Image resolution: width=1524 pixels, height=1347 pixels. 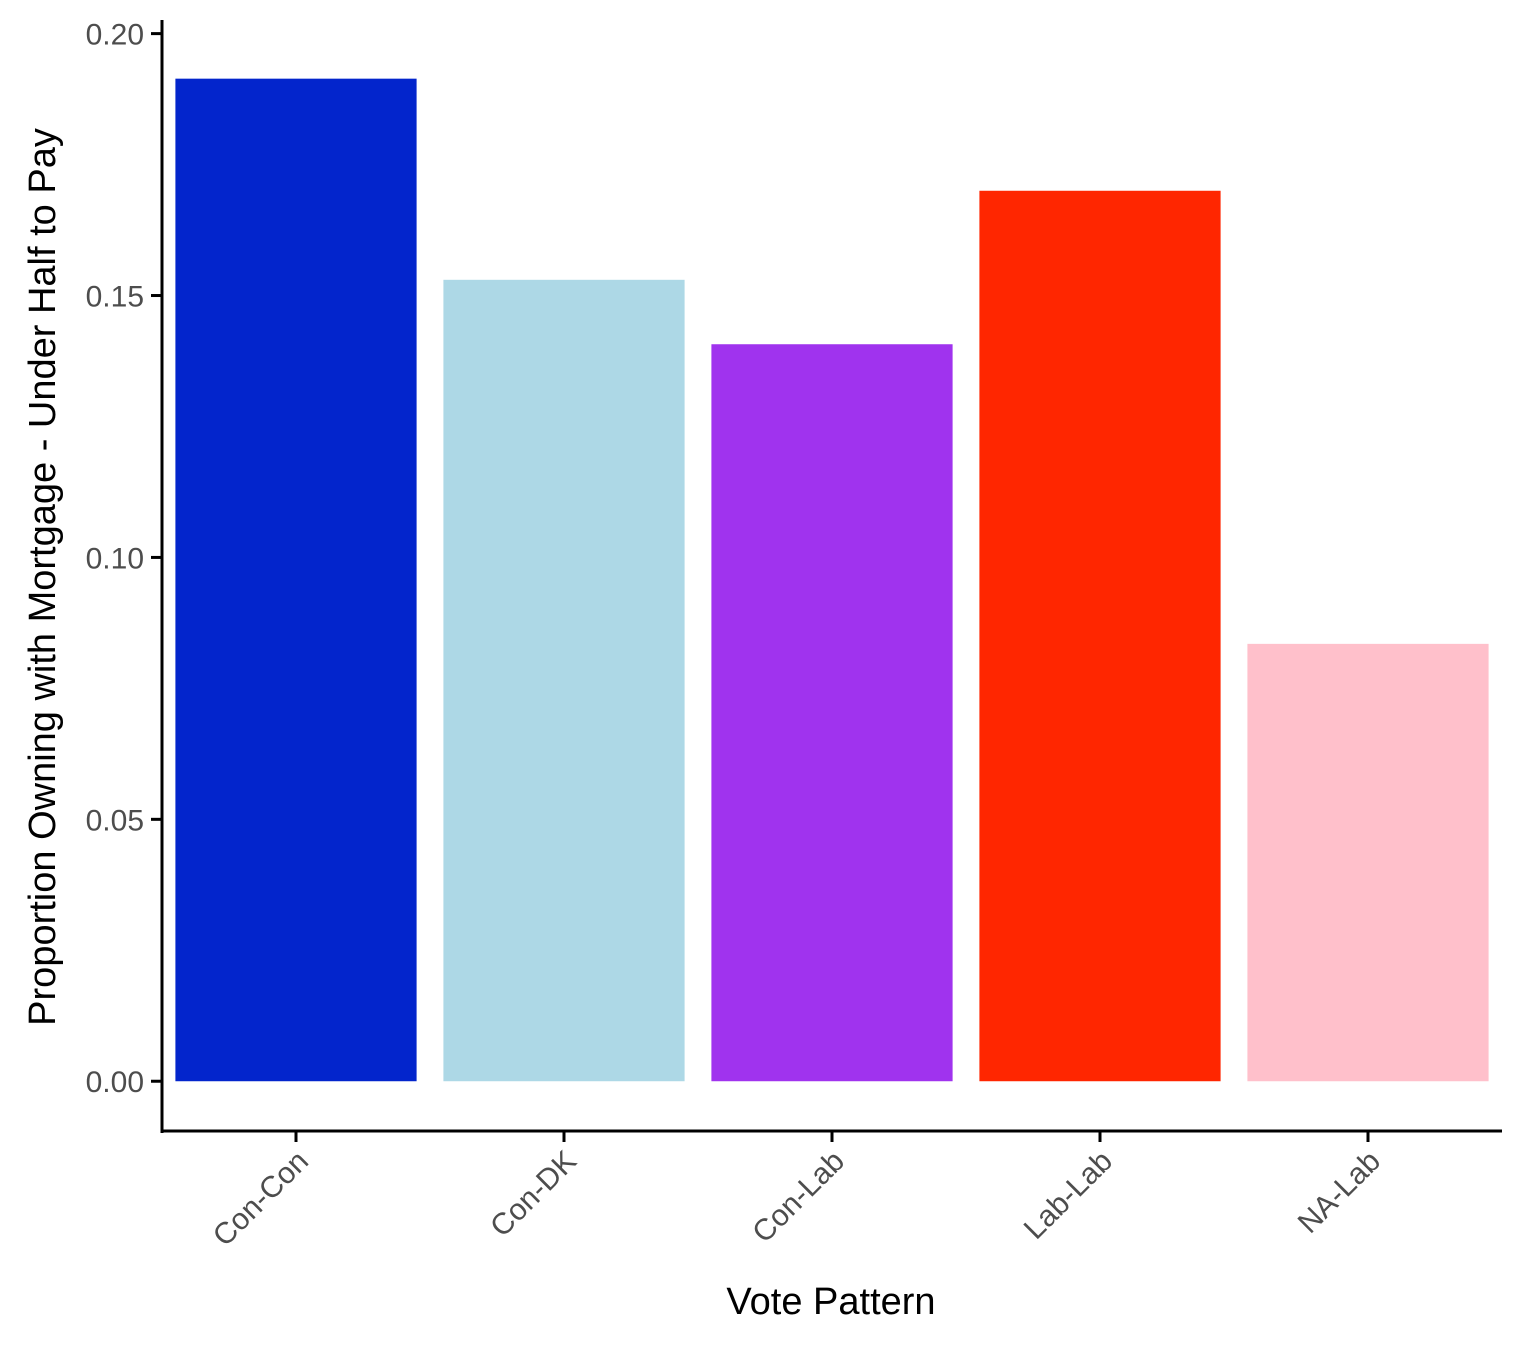 What do you see at coordinates (125, 576) in the screenshot?
I see `y-axis: 0.00 0.05 0.10 0.15 0.20` at bounding box center [125, 576].